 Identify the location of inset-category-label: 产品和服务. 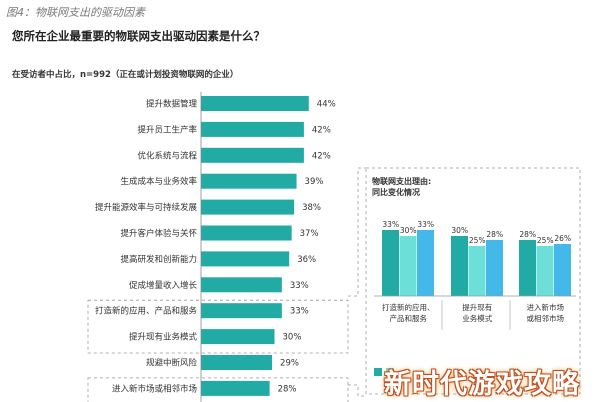
(409, 318).